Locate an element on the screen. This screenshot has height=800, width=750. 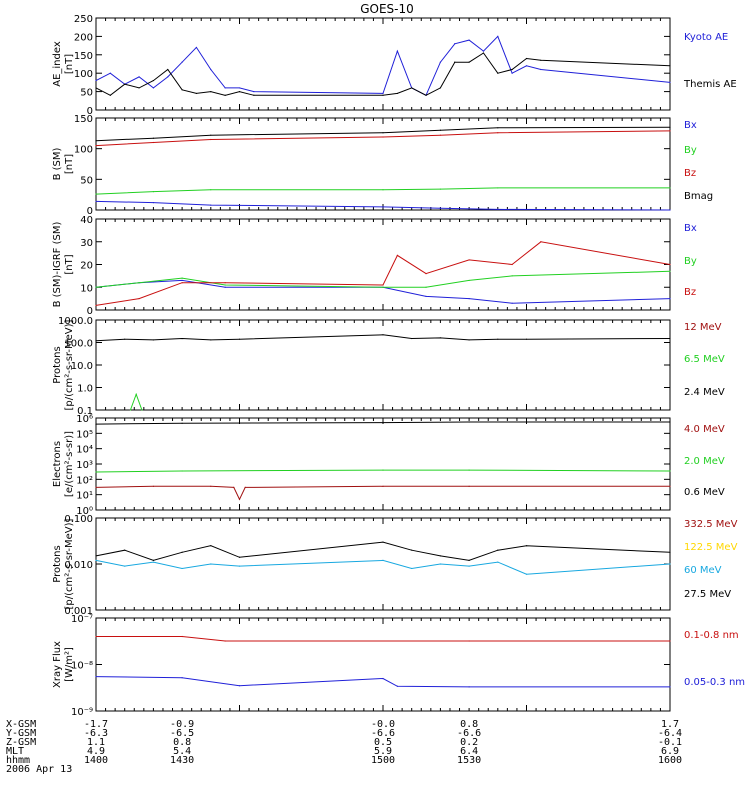
x-axis-value: 5.9 is located at coordinates (383, 751).